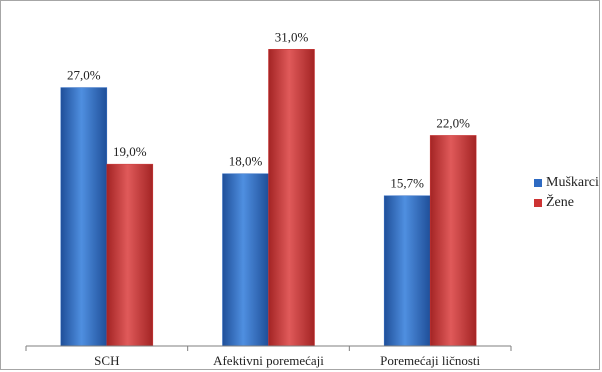  What do you see at coordinates (407, 183) in the screenshot?
I see `data-label-1-3: 15,7%` at bounding box center [407, 183].